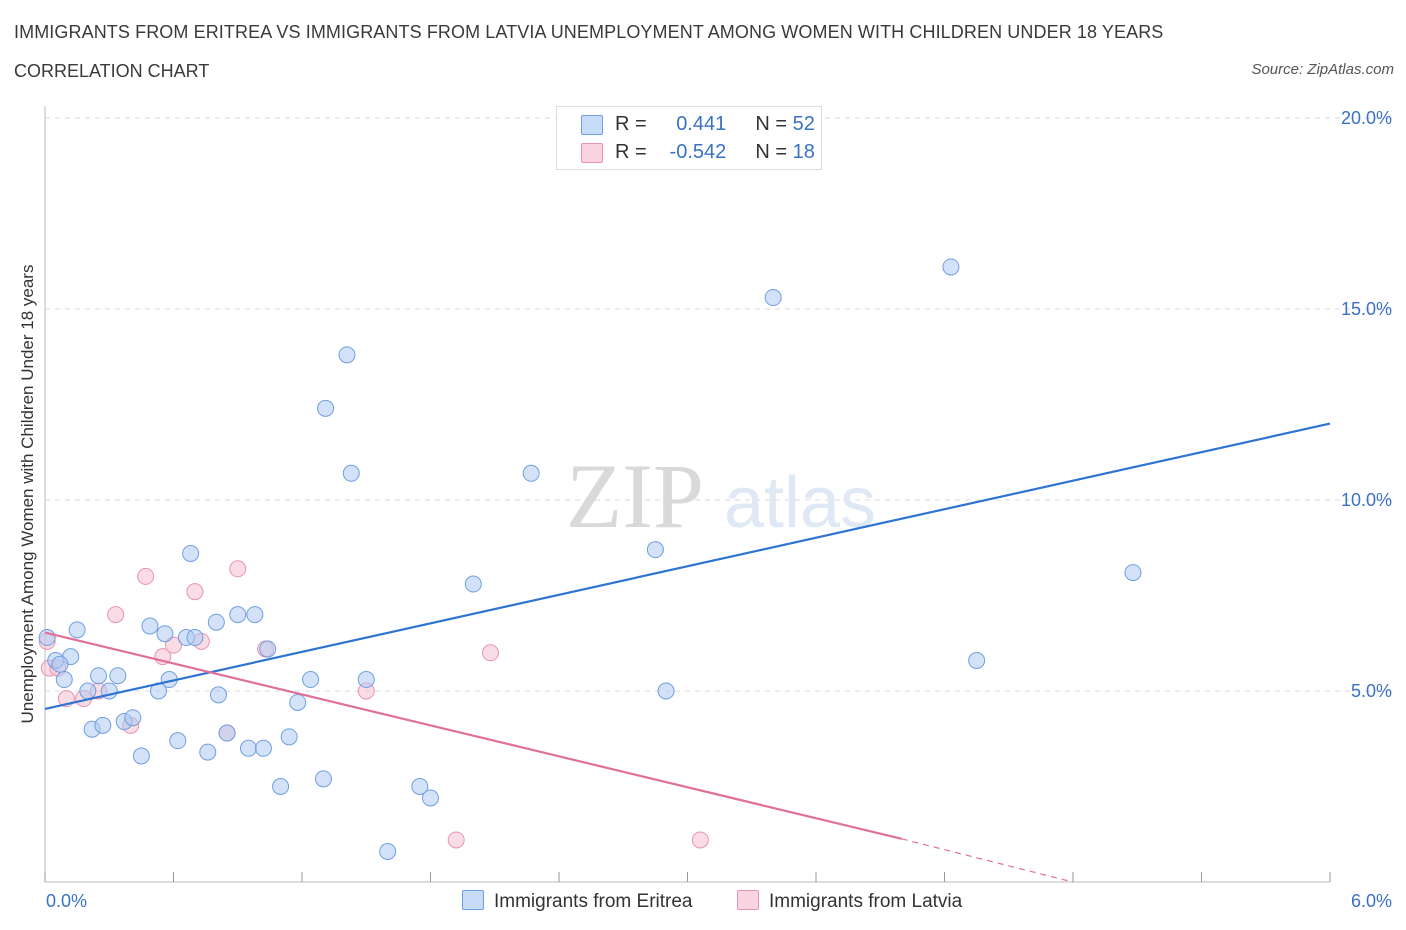  I want to click on chart-subtitle: CORRELATION CHART, so click(112, 71).